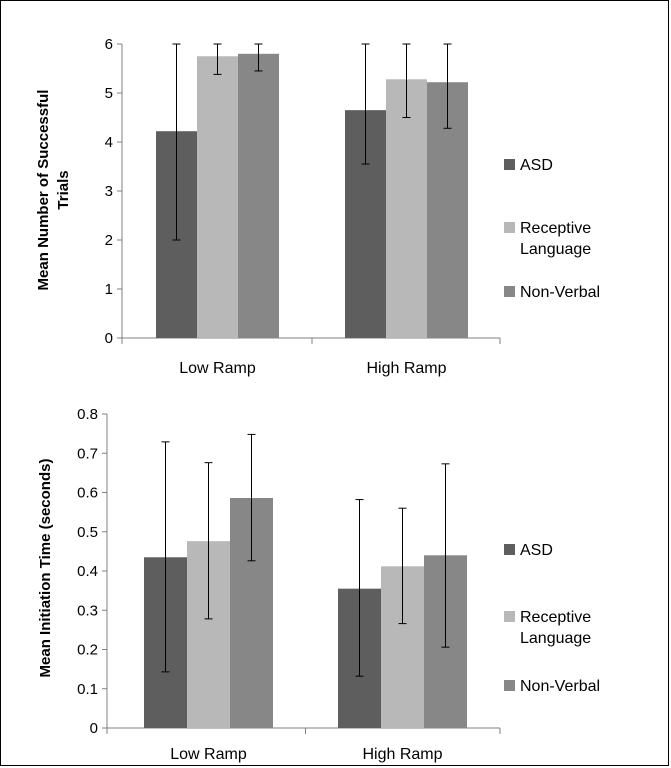  What do you see at coordinates (217, 197) in the screenshot?
I see `bar-receptive-language-low-ramp` at bounding box center [217, 197].